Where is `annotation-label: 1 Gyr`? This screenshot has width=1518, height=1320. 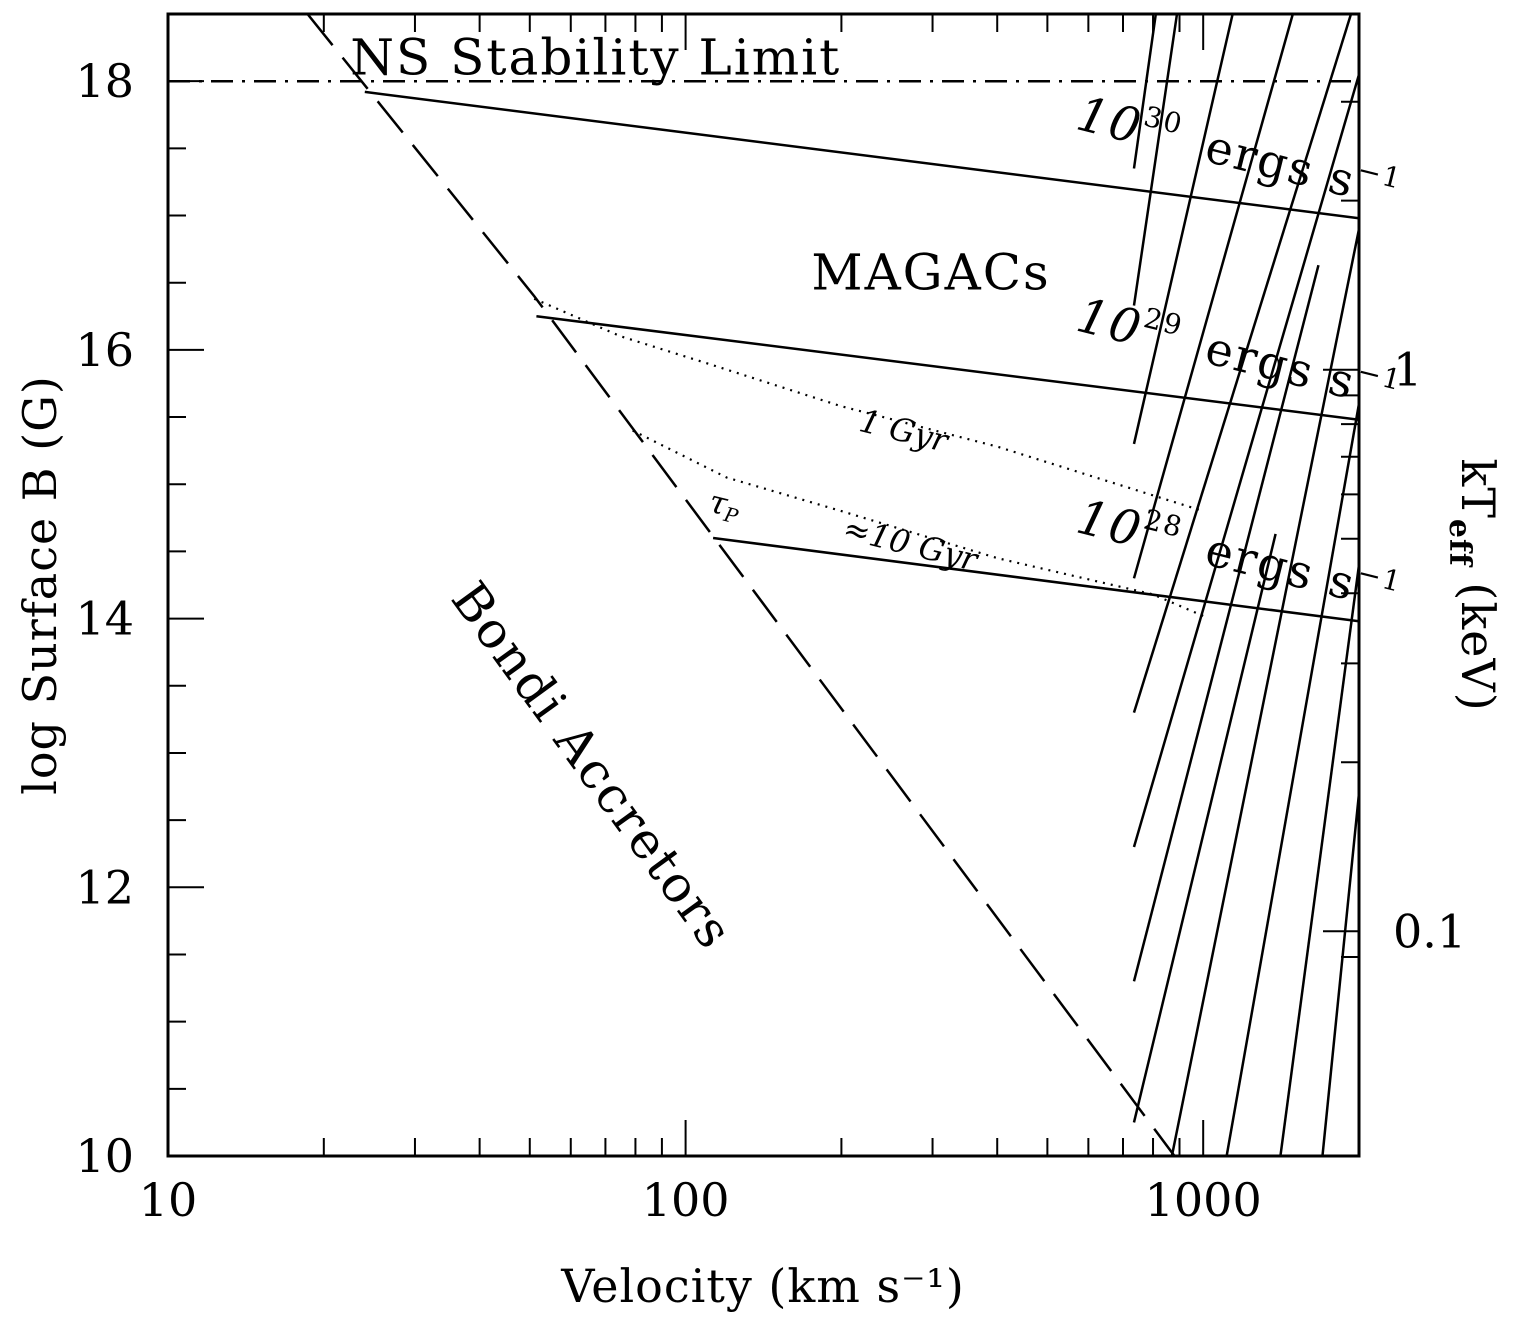 annotation-label: 1 Gyr is located at coordinates (905, 430).